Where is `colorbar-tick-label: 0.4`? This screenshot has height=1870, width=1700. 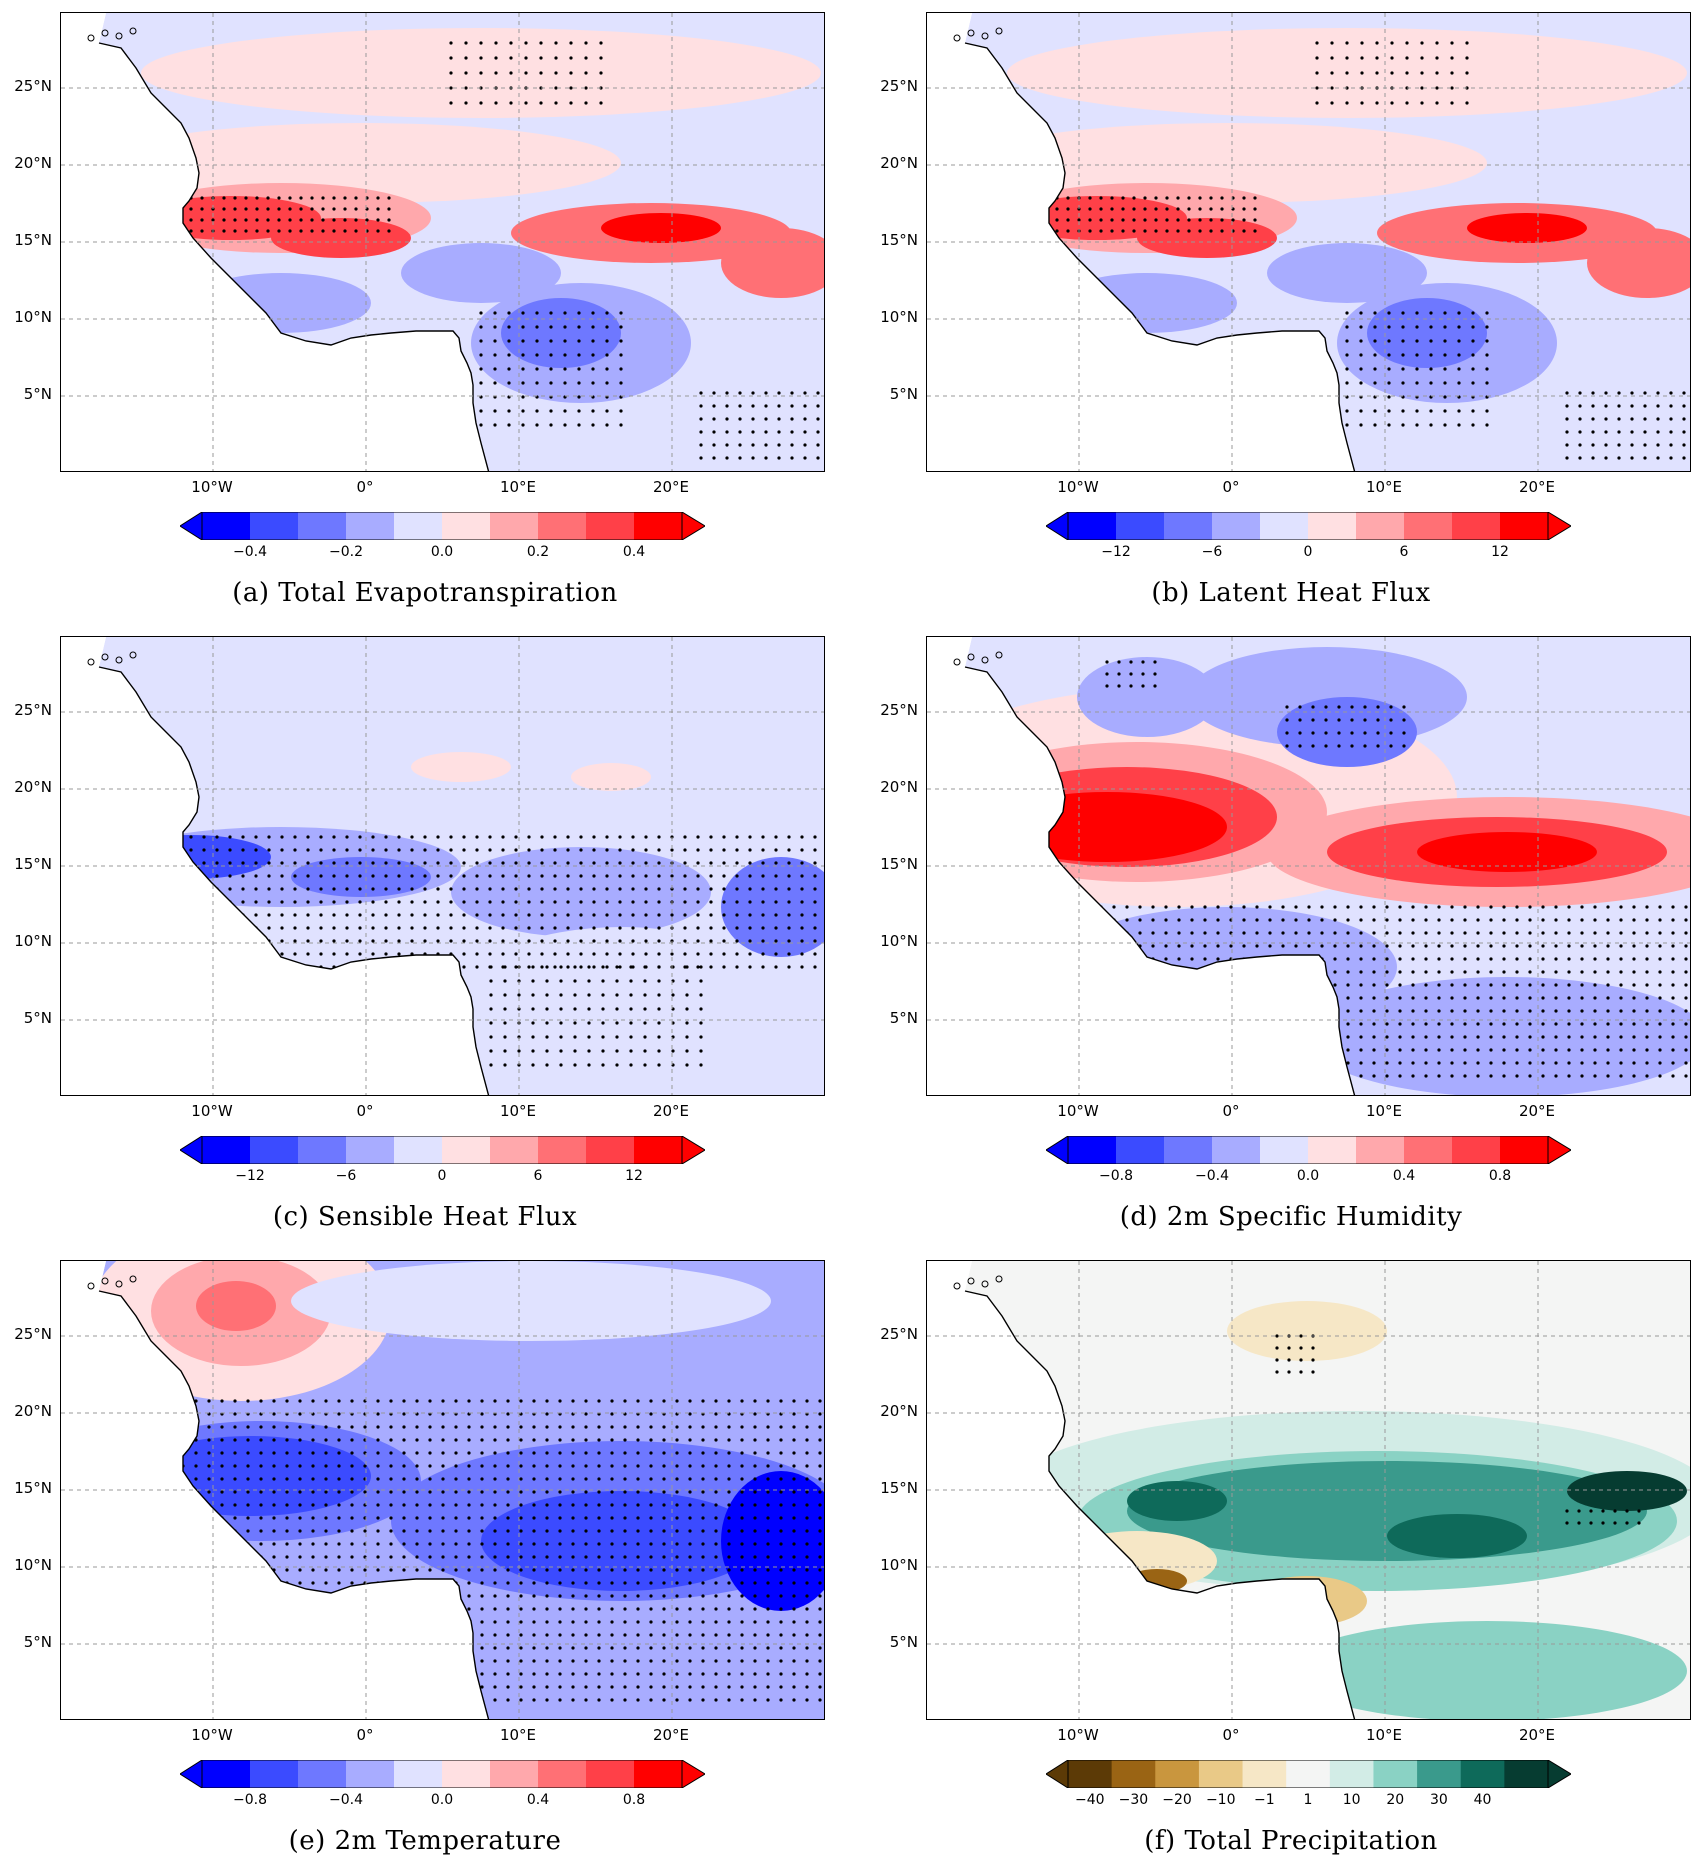
colorbar-tick-label: 0.4 is located at coordinates (538, 1800).